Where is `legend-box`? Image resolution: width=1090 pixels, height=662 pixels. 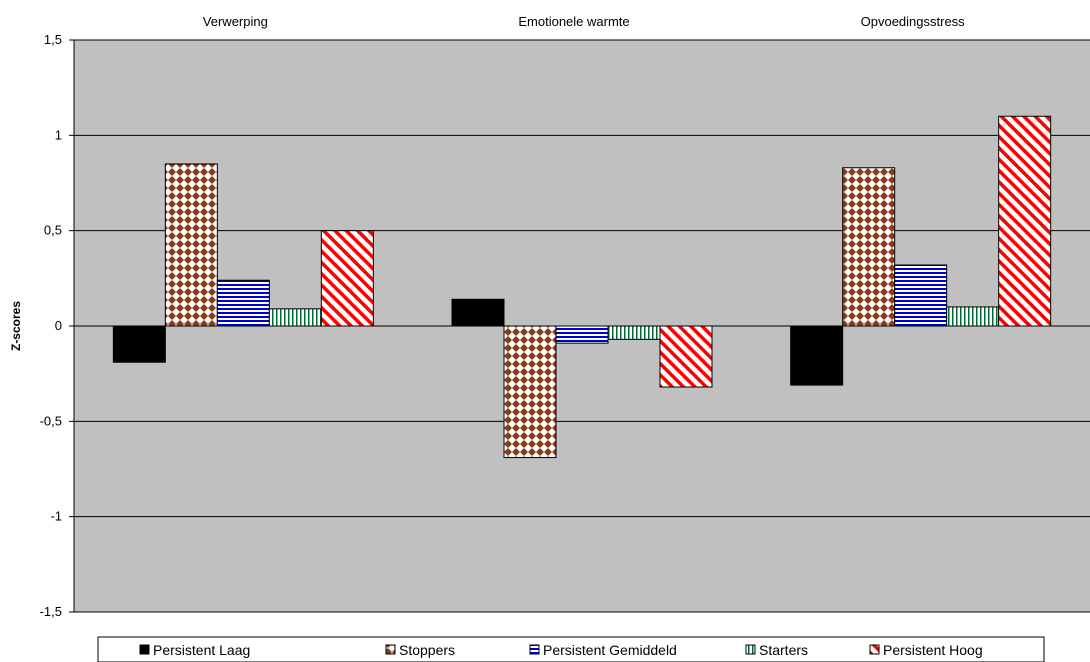
legend-box is located at coordinates (571, 649).